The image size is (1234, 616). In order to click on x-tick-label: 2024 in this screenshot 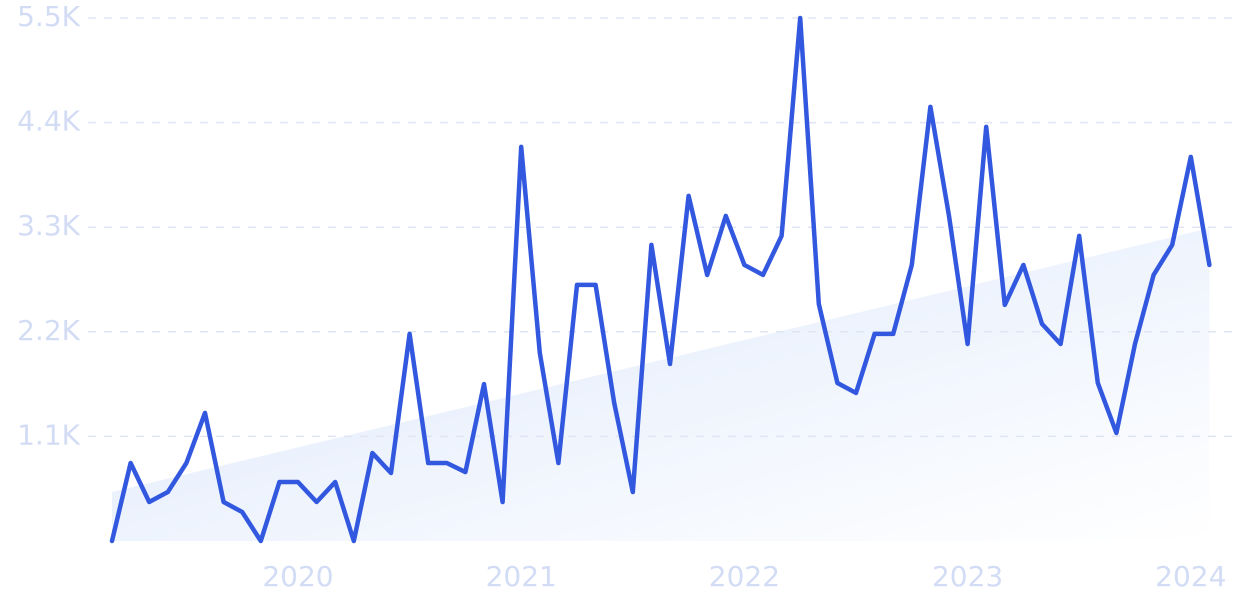, I will do `click(1190, 576)`.